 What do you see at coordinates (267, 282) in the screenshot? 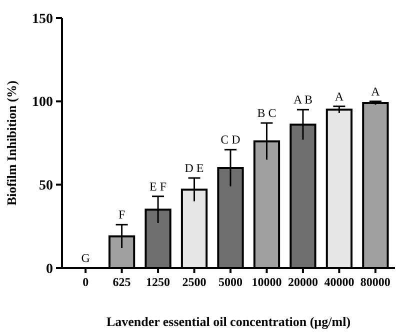
I see `x-tick-label: 10000` at bounding box center [267, 282].